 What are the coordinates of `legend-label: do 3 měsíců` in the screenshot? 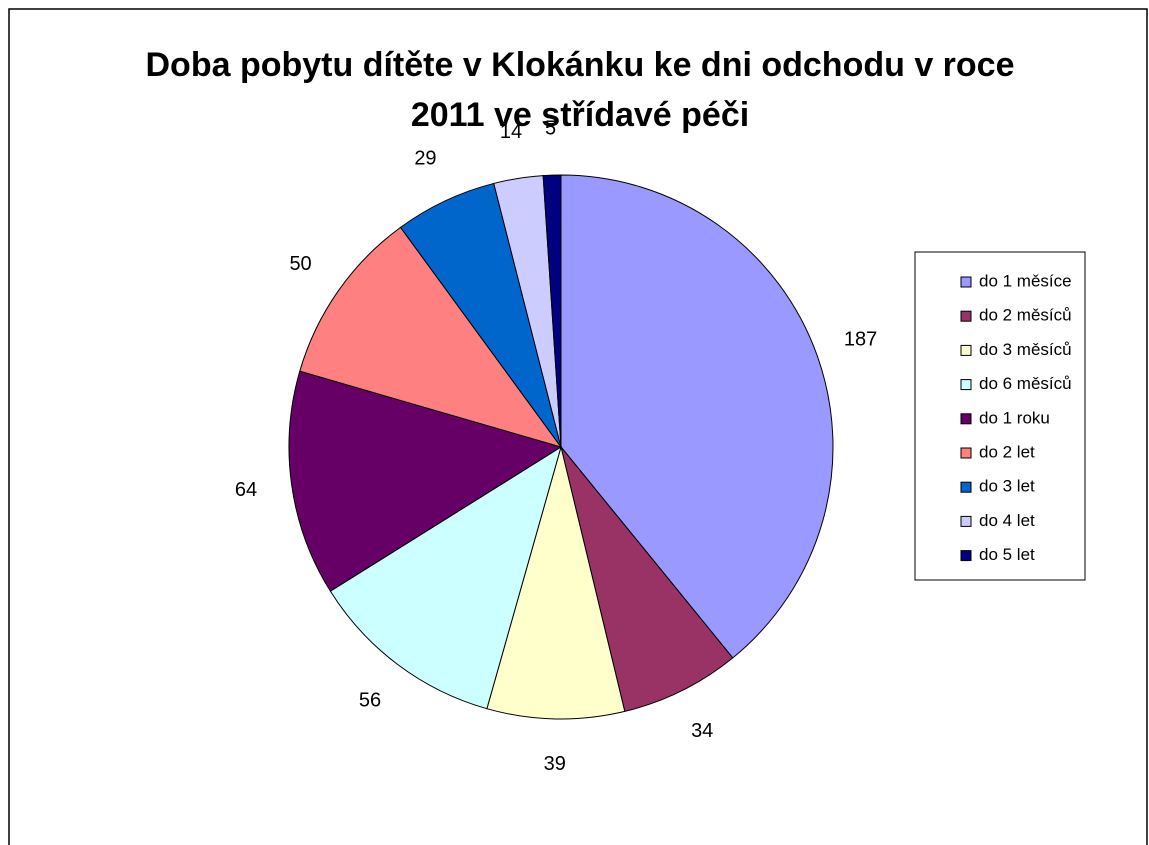 It's located at (1025, 349).